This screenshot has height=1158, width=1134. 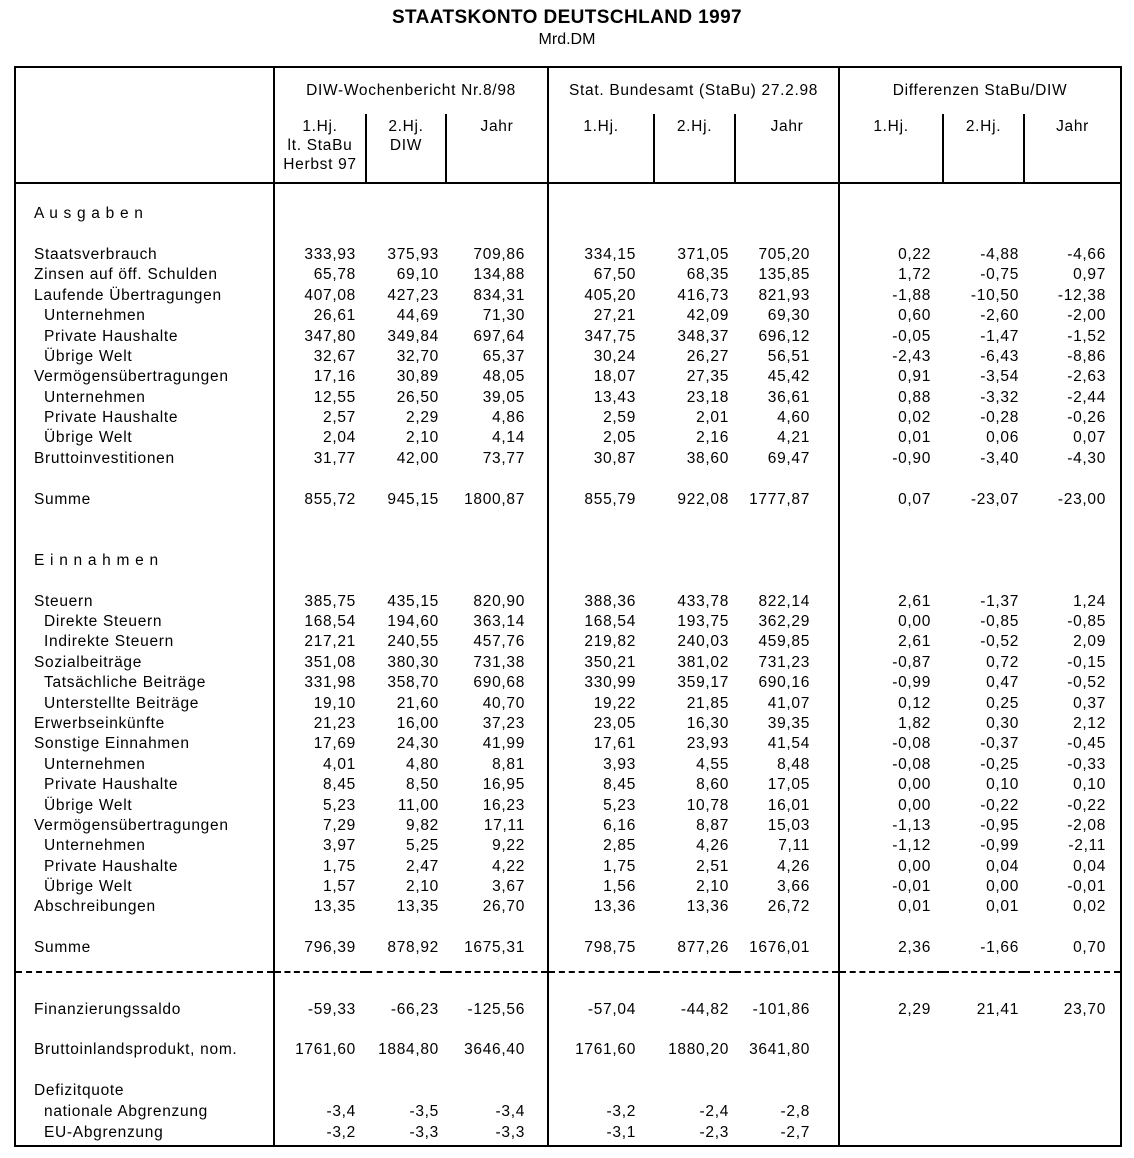 What do you see at coordinates (891, 703) in the screenshot?
I see `cell-diff-1hj: 0,12` at bounding box center [891, 703].